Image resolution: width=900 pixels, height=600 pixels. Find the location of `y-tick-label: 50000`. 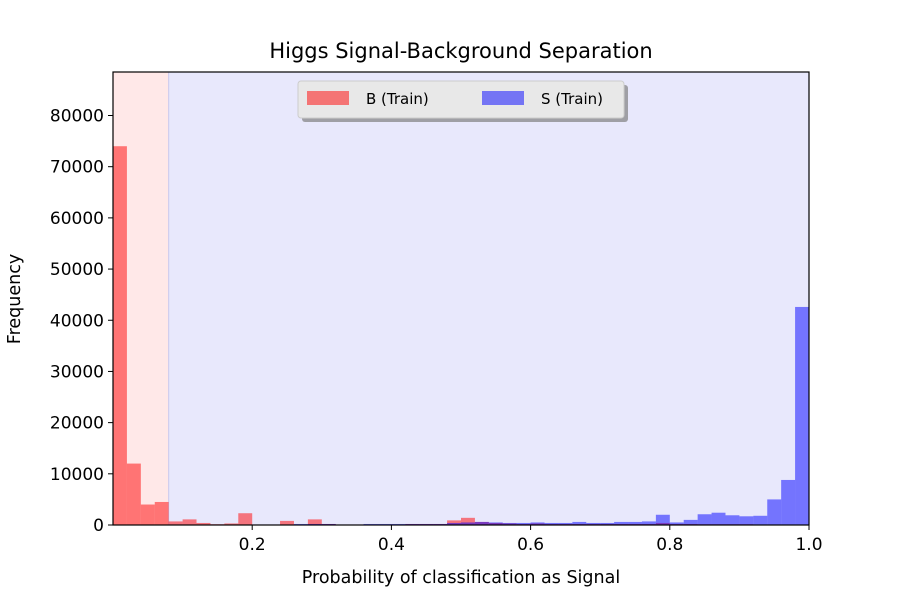

y-tick-label: 50000 is located at coordinates (77, 270).